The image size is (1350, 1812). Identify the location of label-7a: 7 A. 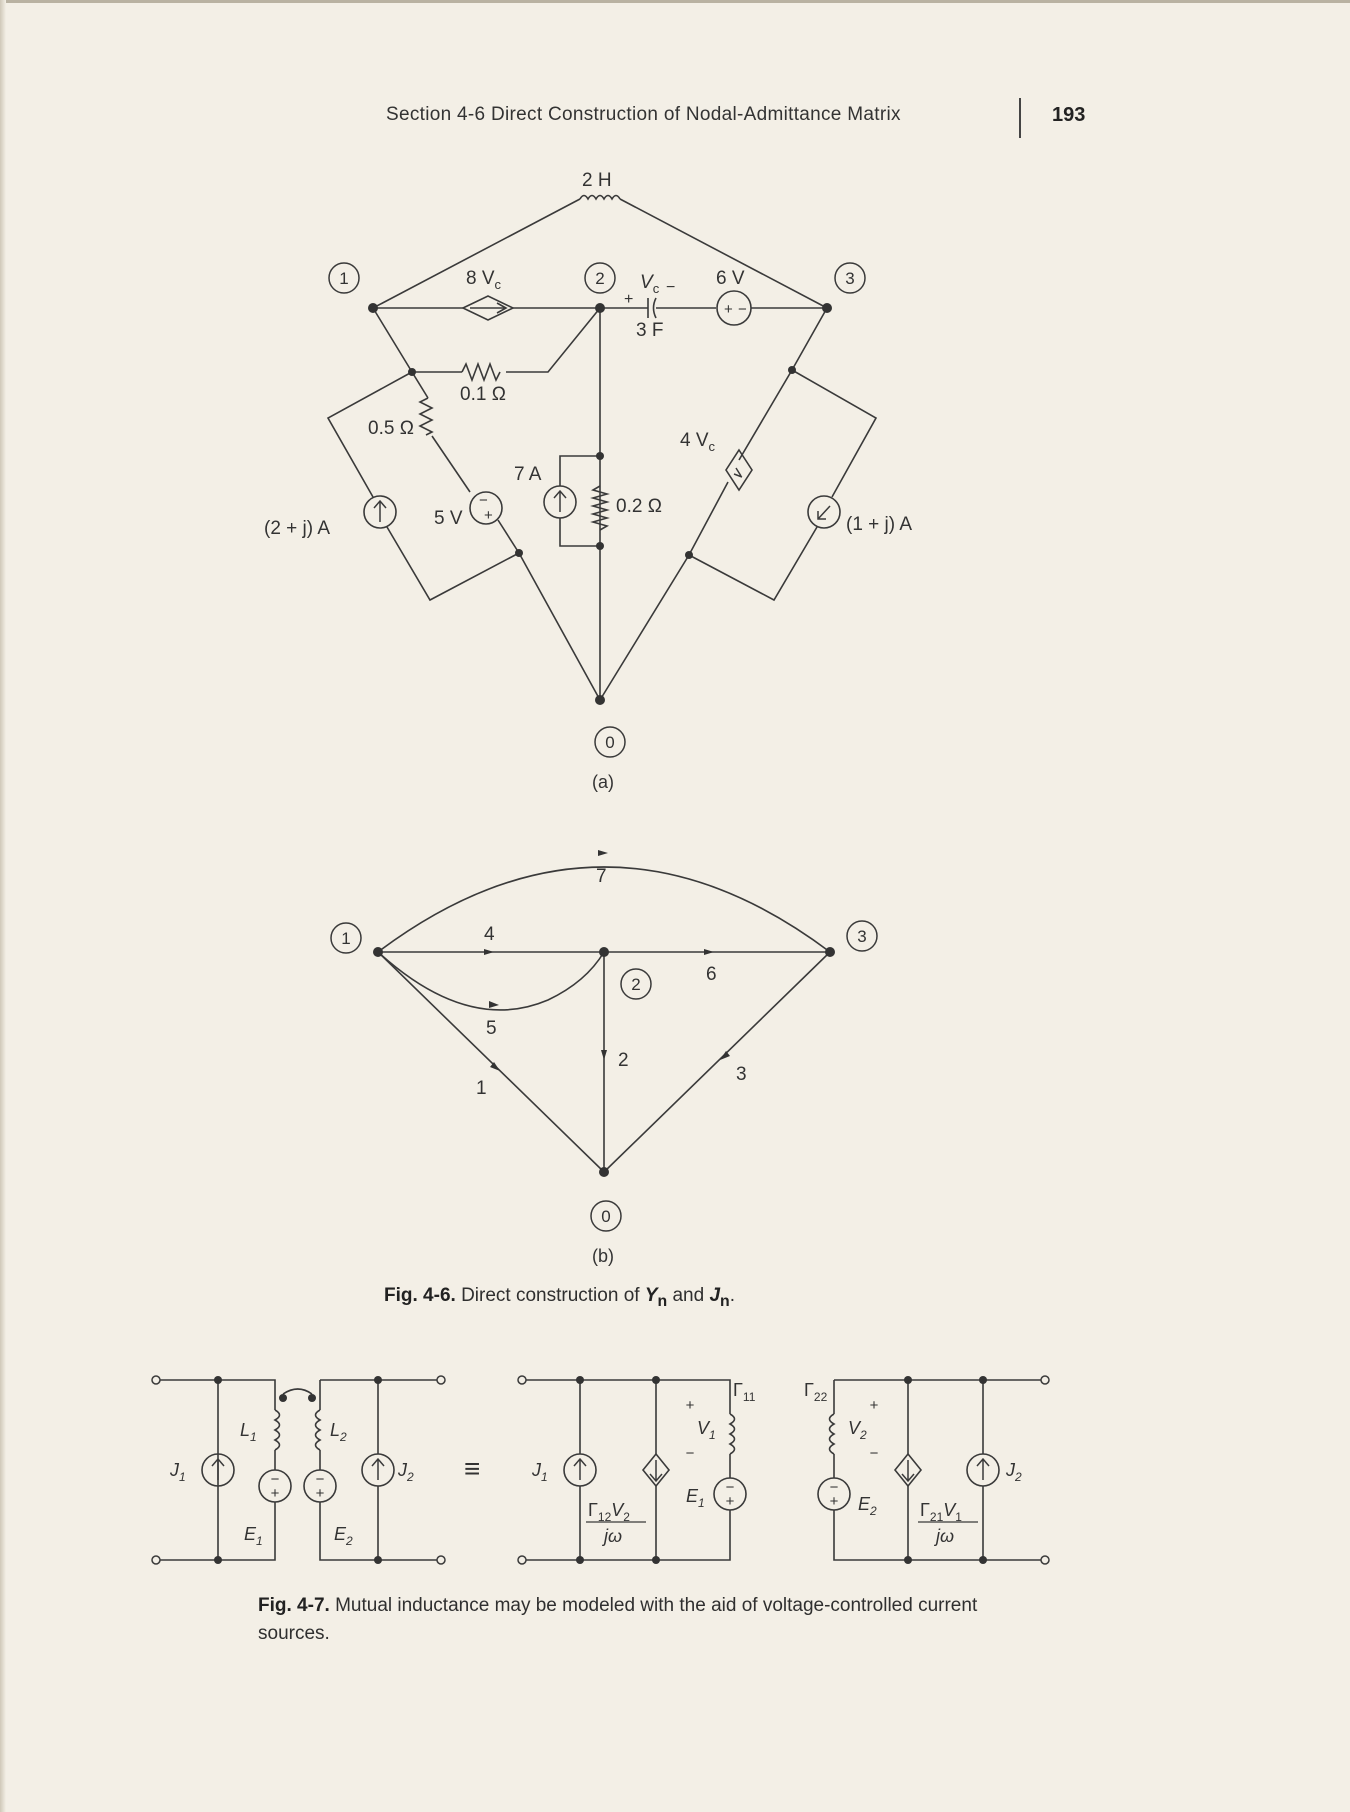
(528, 474).